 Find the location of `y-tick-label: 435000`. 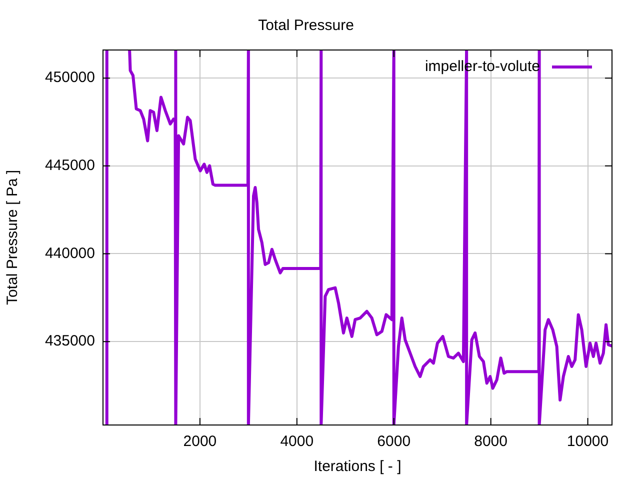

y-tick-label: 435000 is located at coordinates (69, 341).